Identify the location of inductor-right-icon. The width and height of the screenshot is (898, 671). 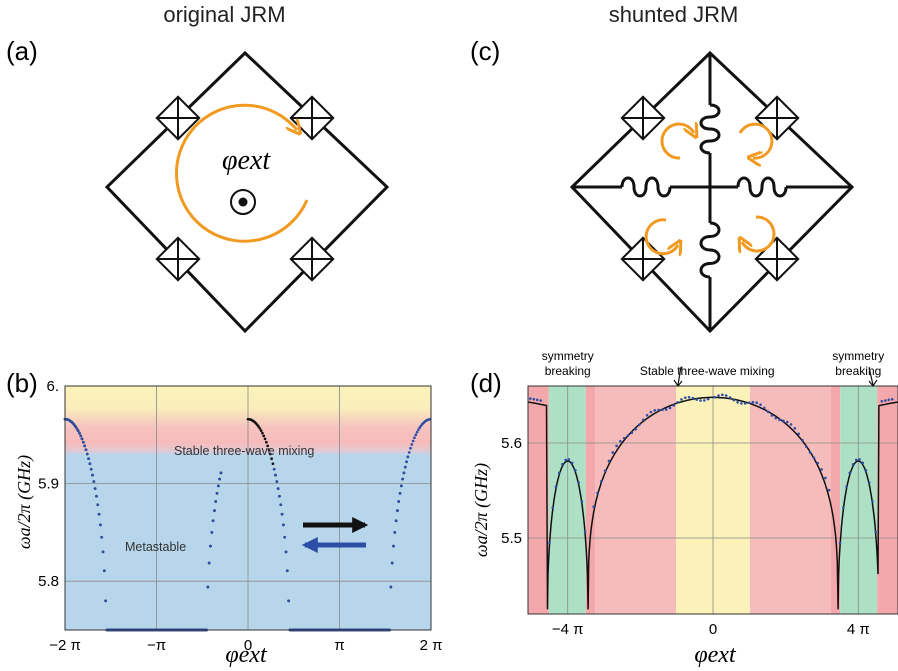
(762, 187).